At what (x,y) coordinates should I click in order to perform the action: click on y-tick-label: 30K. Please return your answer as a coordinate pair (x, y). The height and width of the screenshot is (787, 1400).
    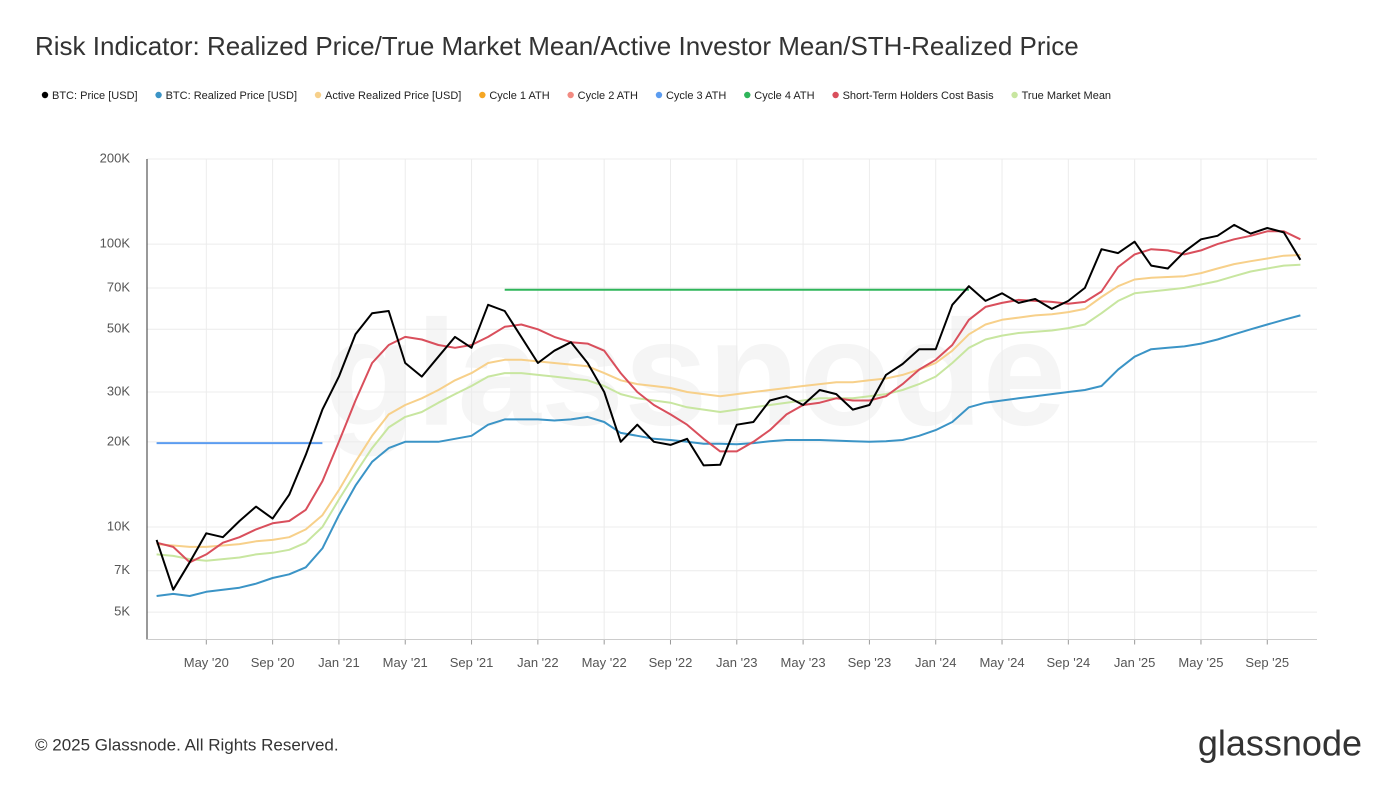
    Looking at the image, I should click on (118, 390).